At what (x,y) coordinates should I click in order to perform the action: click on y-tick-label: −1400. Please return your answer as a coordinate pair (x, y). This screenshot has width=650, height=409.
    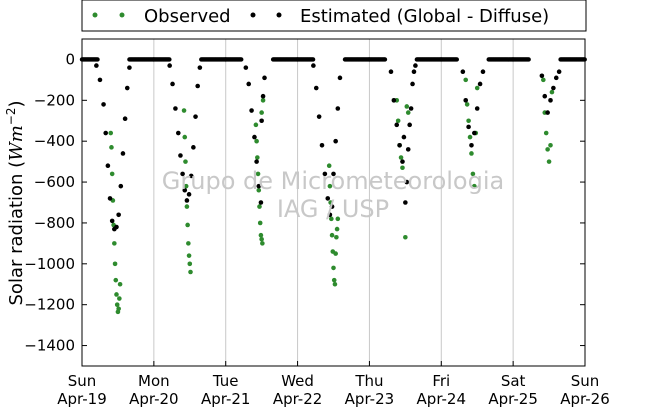
    Looking at the image, I should click on (49, 346).